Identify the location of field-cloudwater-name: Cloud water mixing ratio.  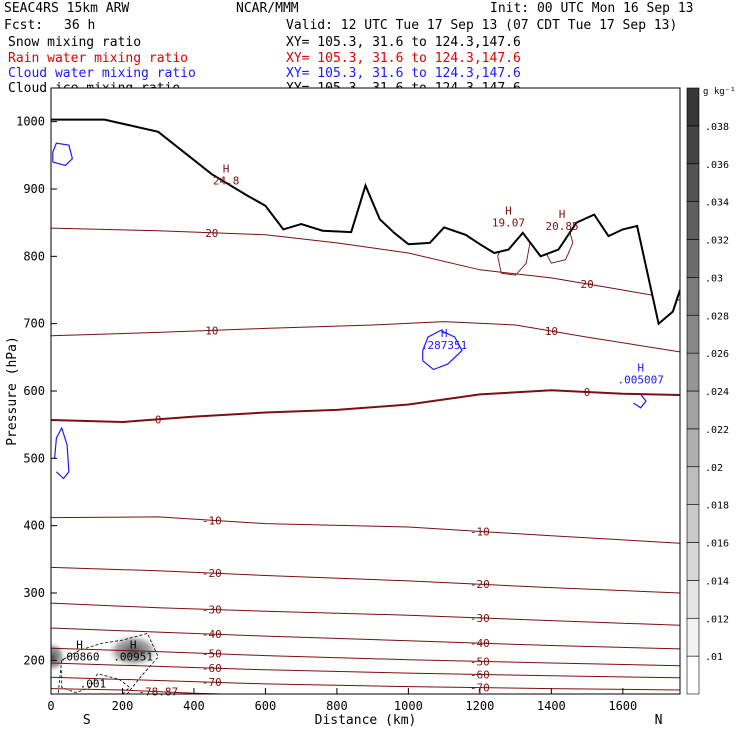
(102, 73).